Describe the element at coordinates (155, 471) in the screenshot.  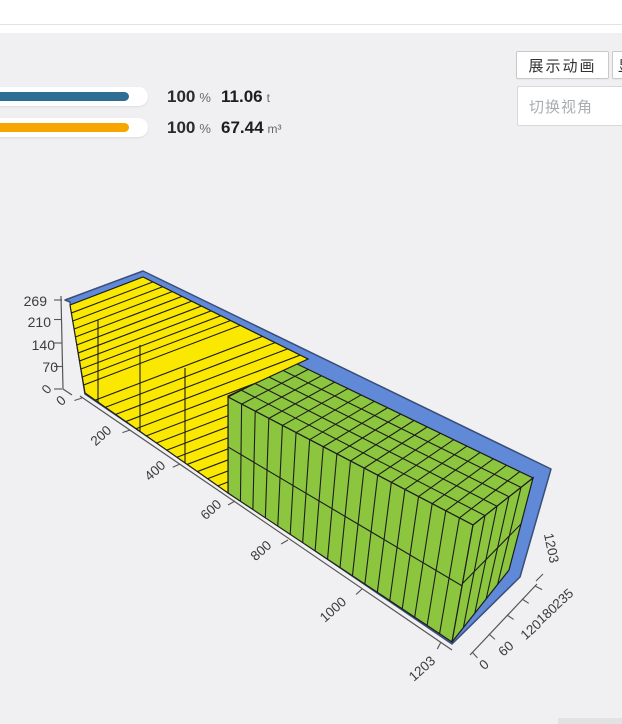
I see `x-axis-tick-label: 400` at that location.